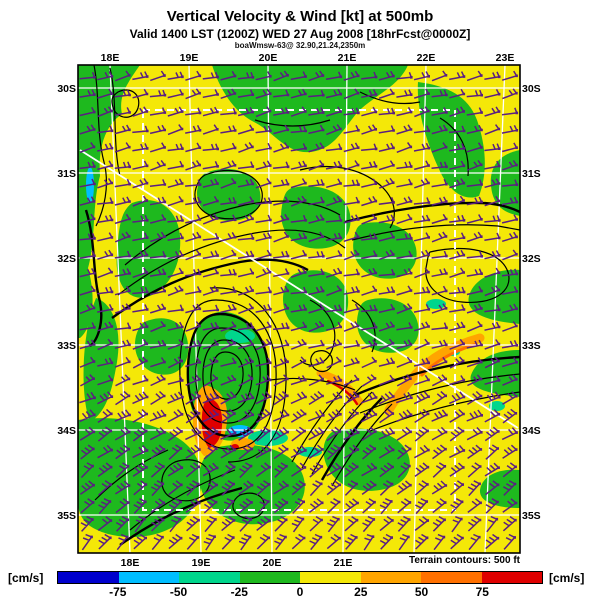 The height and width of the screenshot is (600, 600). Describe the element at coordinates (212, 423) in the screenshot. I see `updraft-maximum-cell` at that location.